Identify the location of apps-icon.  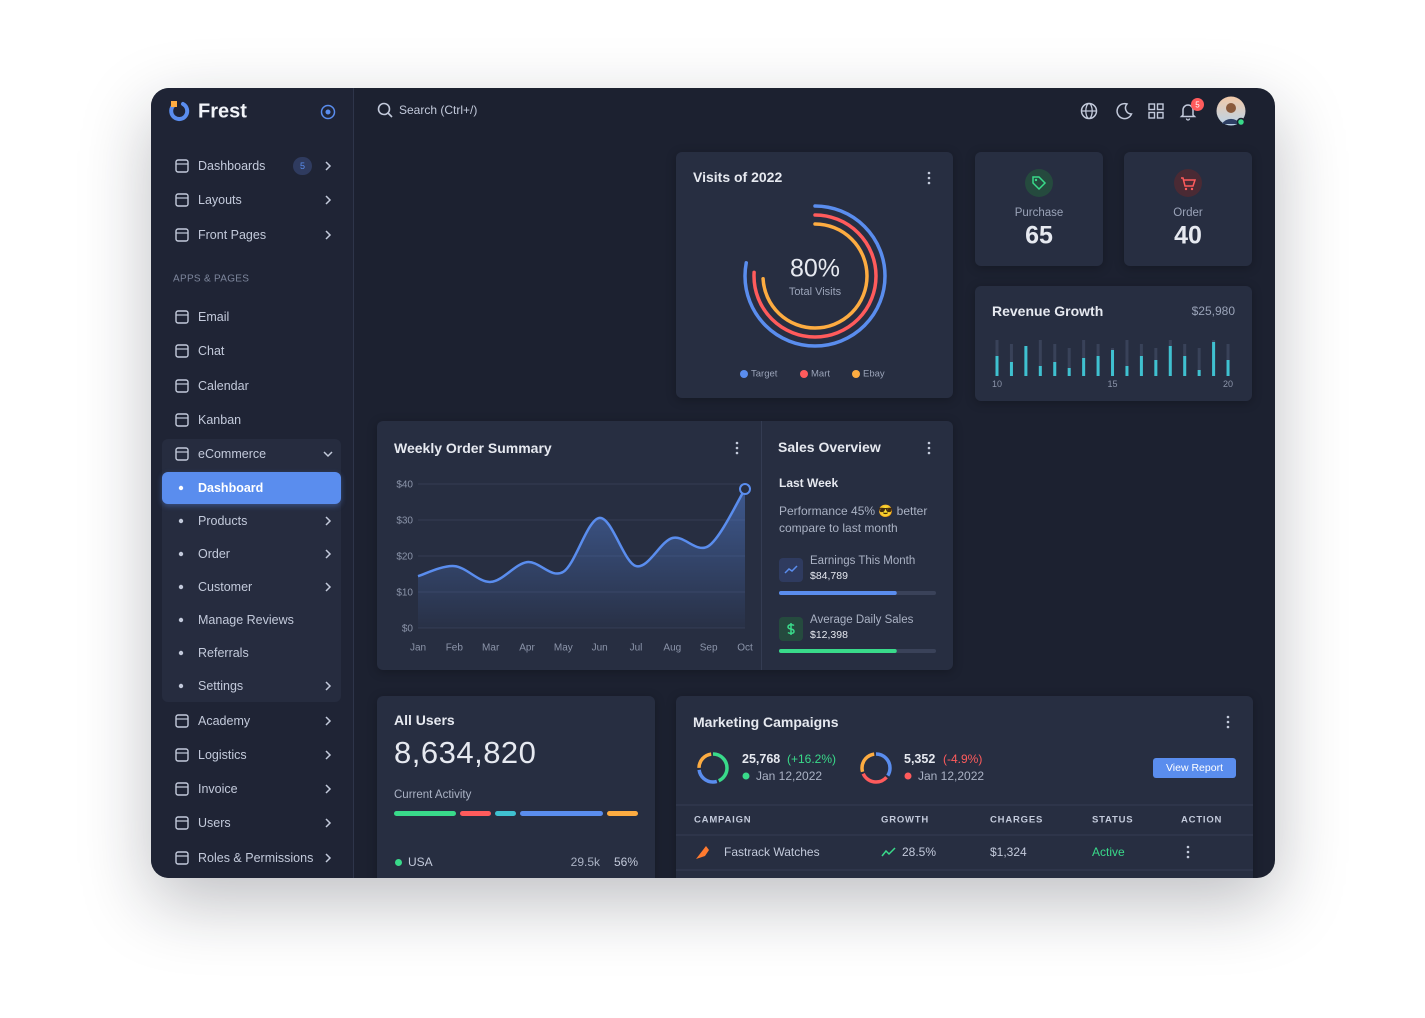
(1156, 111).